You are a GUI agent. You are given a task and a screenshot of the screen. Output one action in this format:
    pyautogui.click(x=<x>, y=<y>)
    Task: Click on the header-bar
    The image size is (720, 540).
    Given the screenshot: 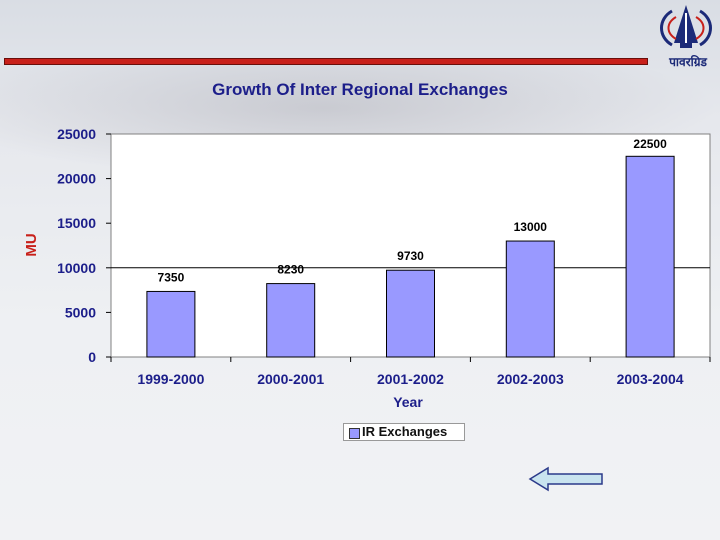 What is the action you would take?
    pyautogui.click(x=326, y=61)
    